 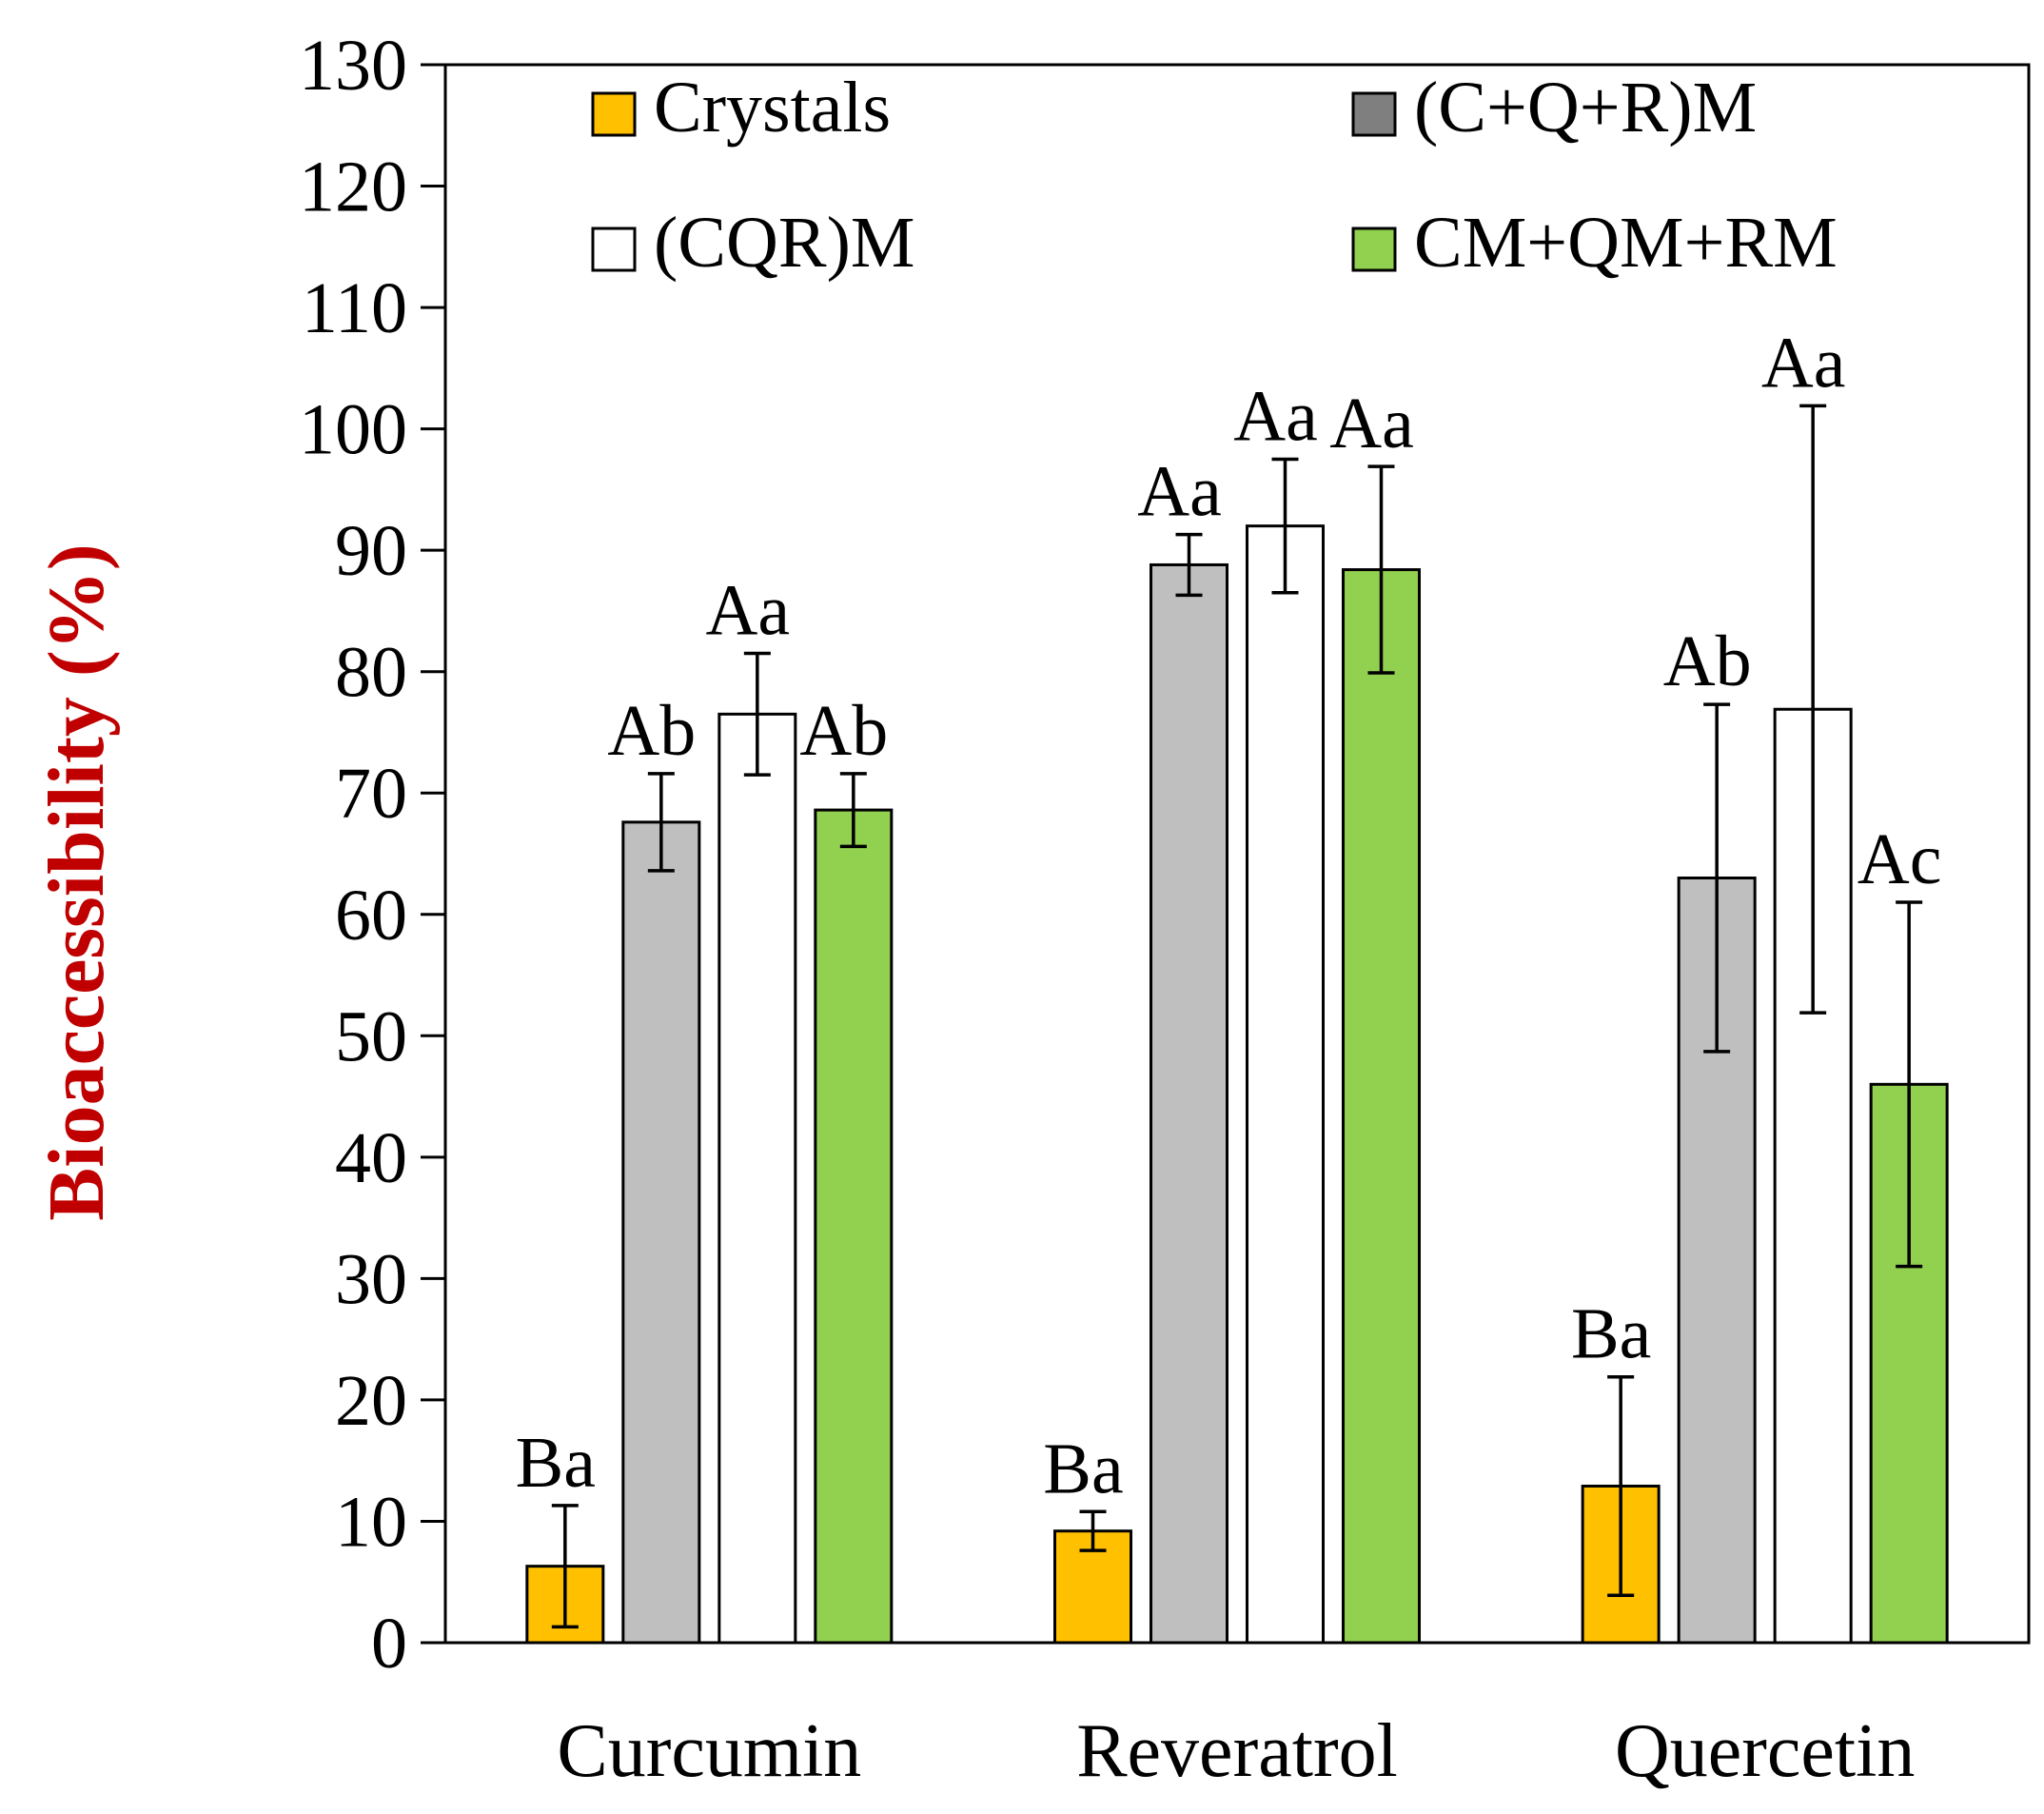 I want to click on y-tick-label: 120, so click(x=353, y=187).